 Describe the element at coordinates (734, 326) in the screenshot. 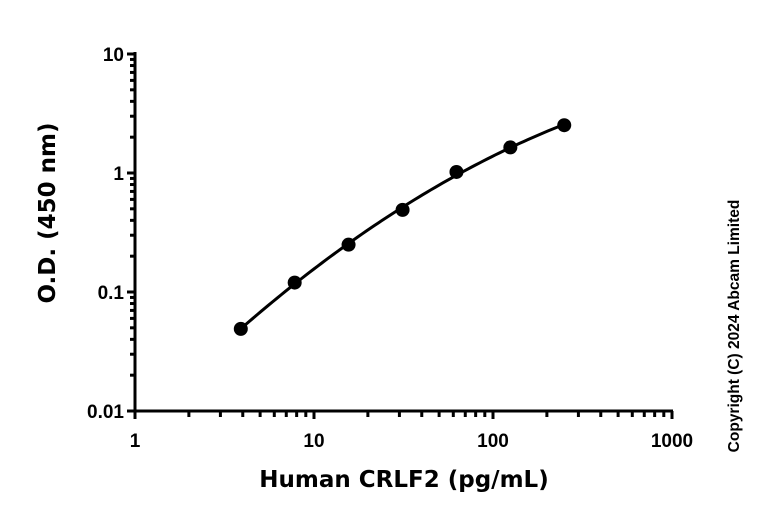

I see `copyright-notice: Copyright (C) 2024 Abcam Limited` at that location.